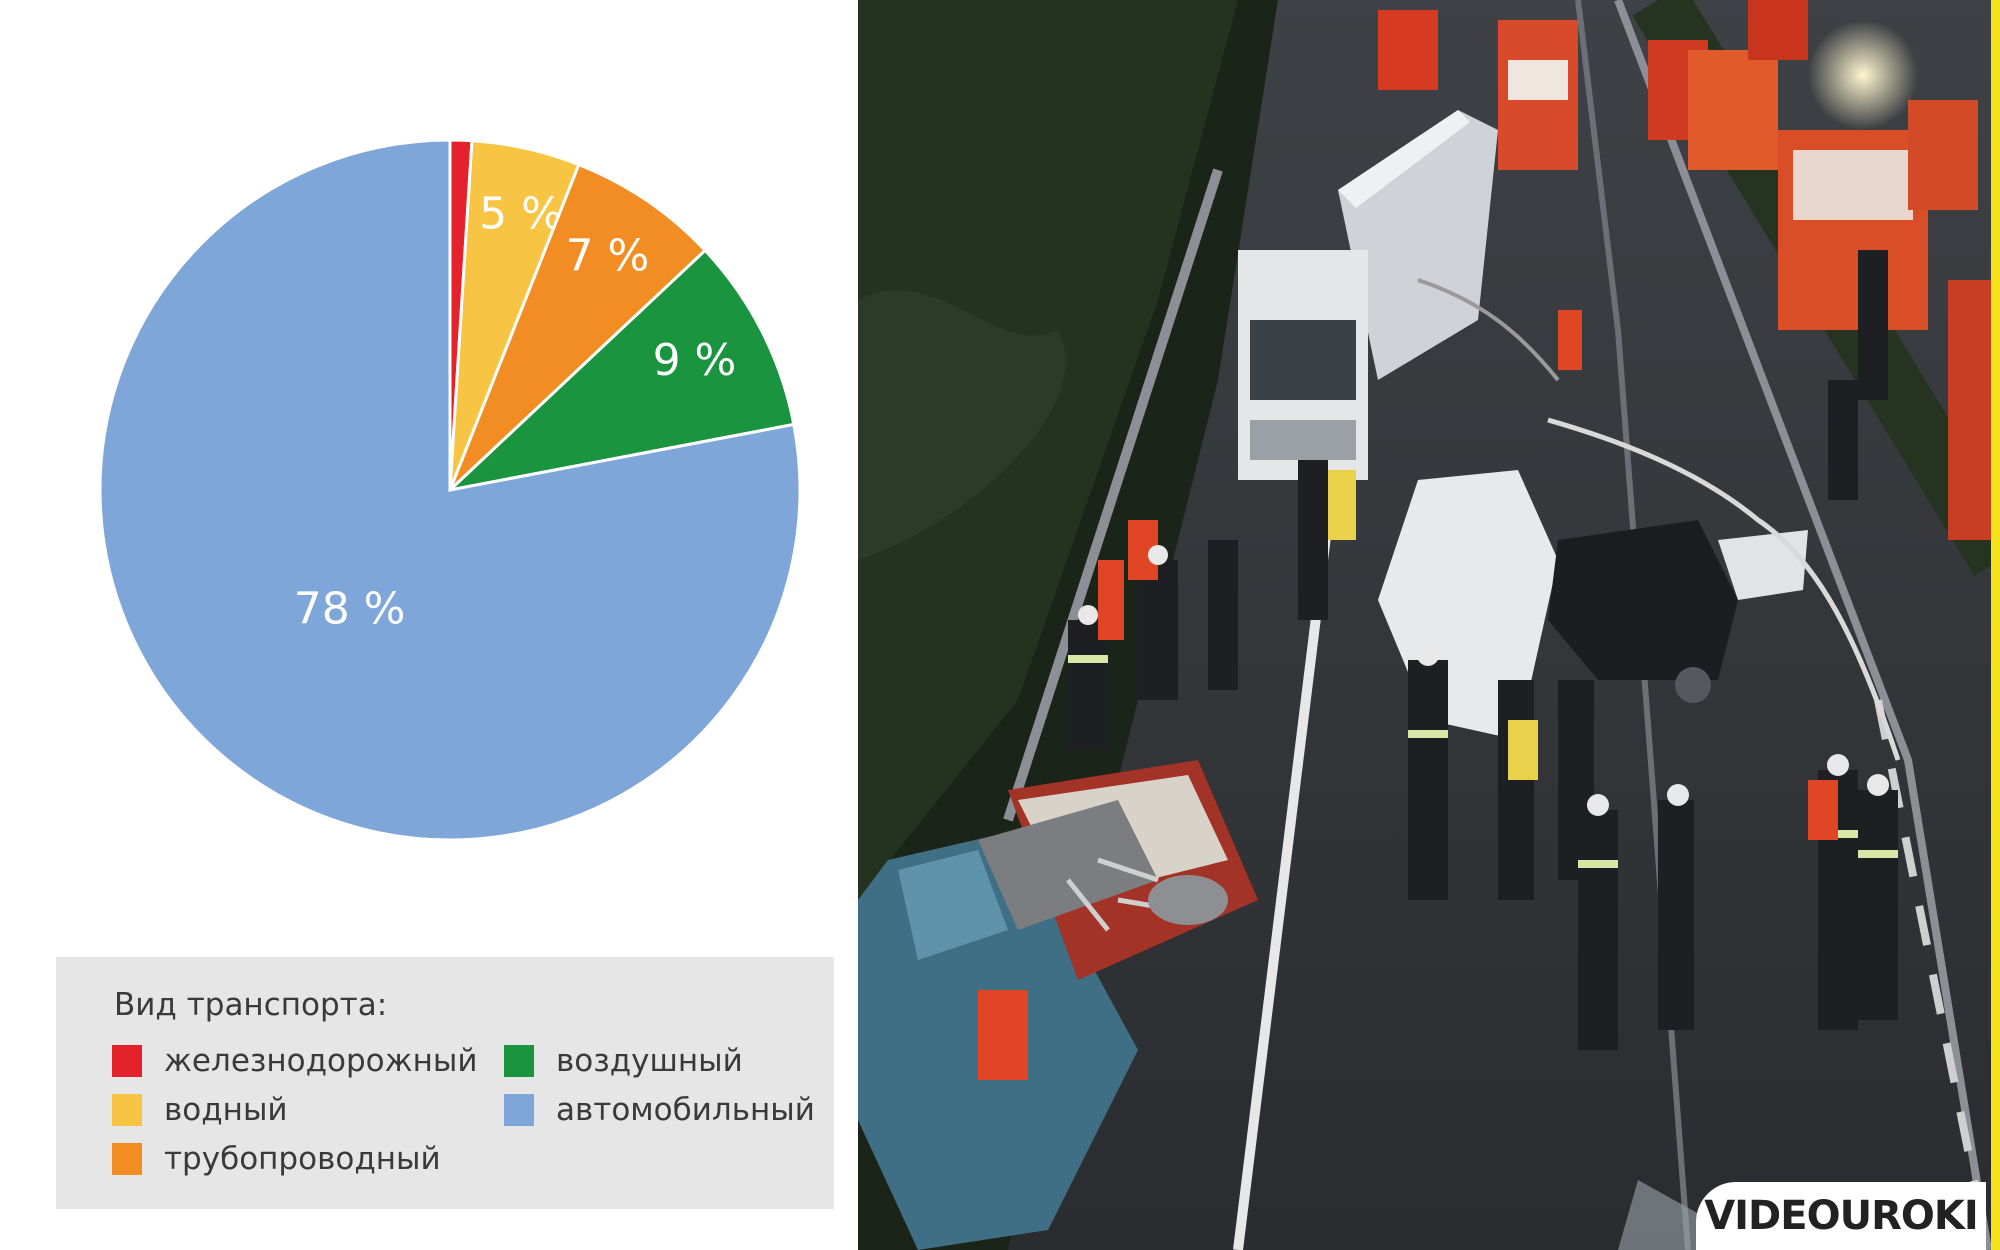 Image resolution: width=2000 pixels, height=1250 pixels. Describe the element at coordinates (226, 1110) in the screenshot. I see `legend-label-water: водный` at that location.